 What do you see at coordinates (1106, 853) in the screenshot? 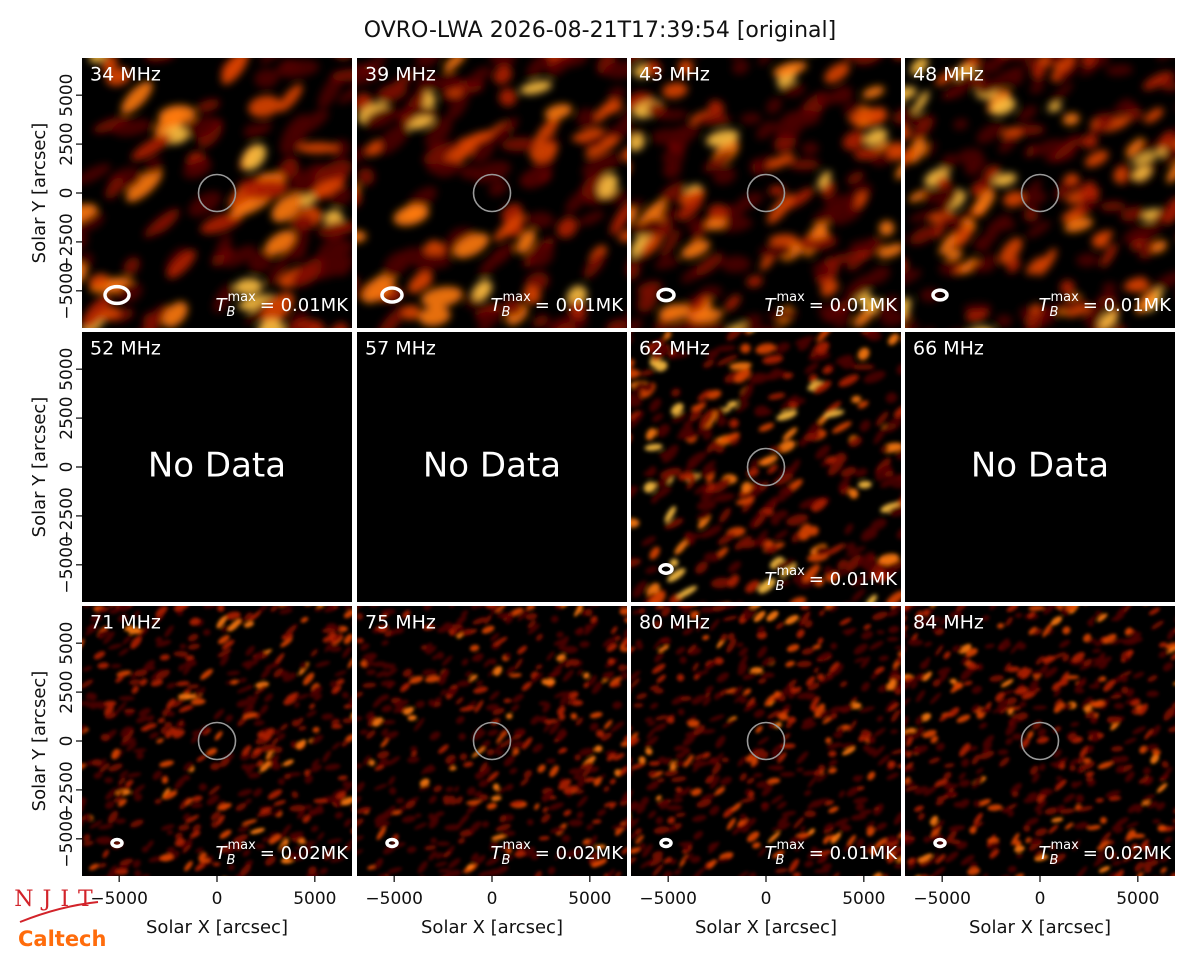
I see `tb-max-label: TBmax = 0.02MK` at bounding box center [1106, 853].